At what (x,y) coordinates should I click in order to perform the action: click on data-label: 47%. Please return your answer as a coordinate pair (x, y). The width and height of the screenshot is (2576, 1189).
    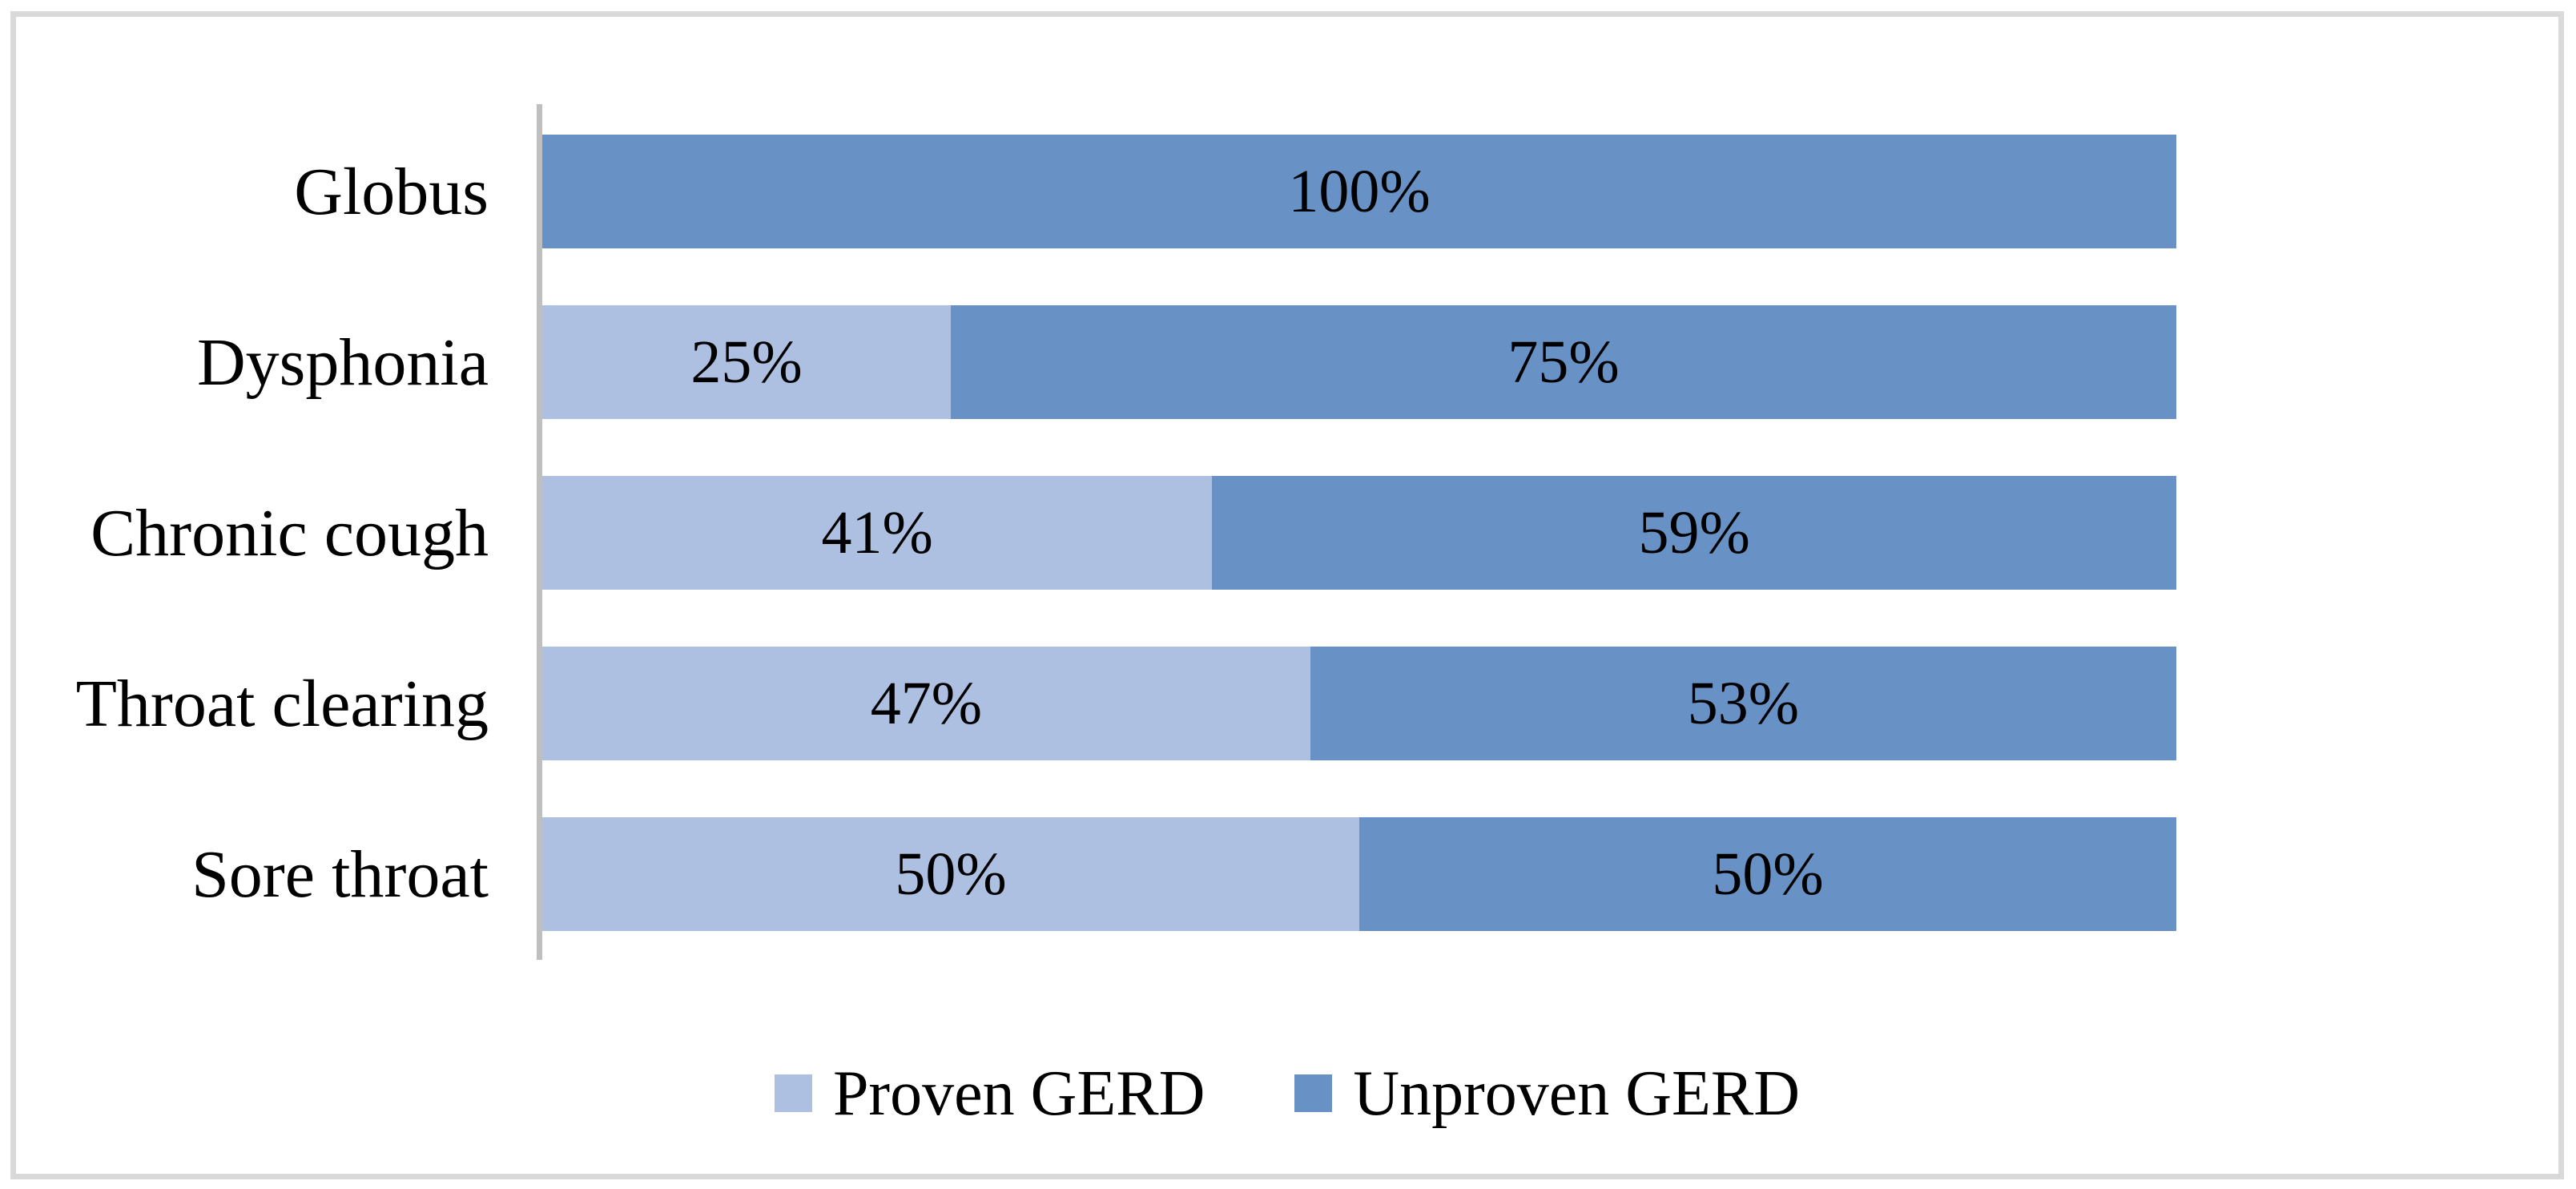
    Looking at the image, I should click on (927, 703).